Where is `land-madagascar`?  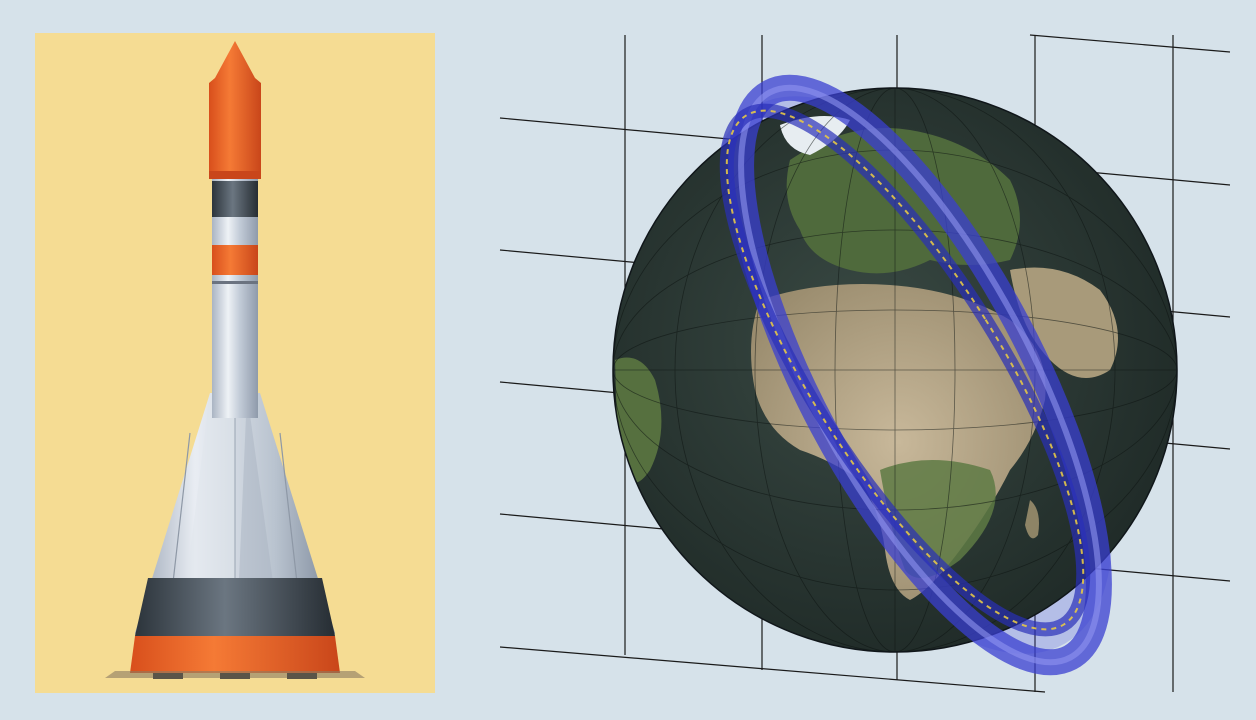 land-madagascar is located at coordinates (1032, 519).